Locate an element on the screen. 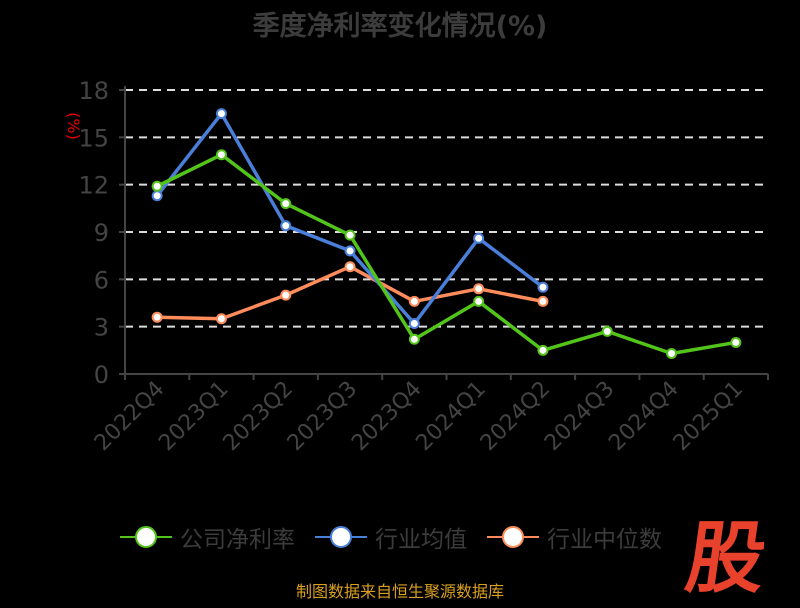  y-tick-label: 9 is located at coordinates (101, 233).